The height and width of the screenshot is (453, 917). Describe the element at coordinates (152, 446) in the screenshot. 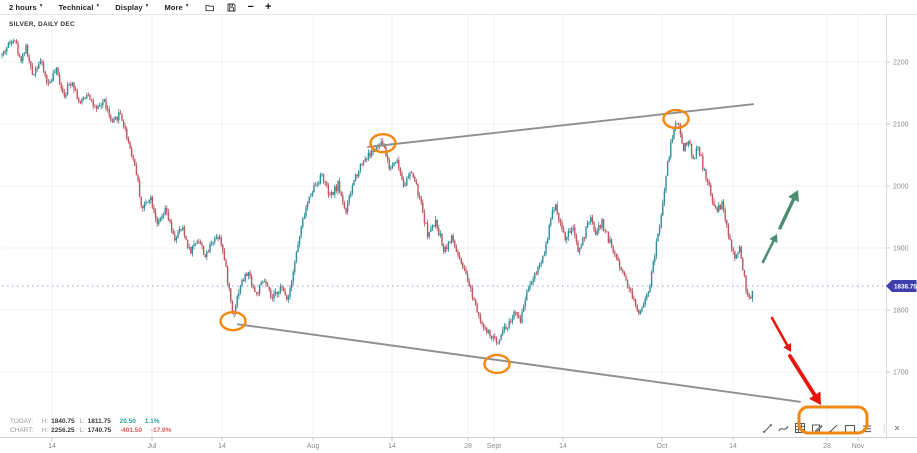

I see `x-axis-label: Jul` at that location.